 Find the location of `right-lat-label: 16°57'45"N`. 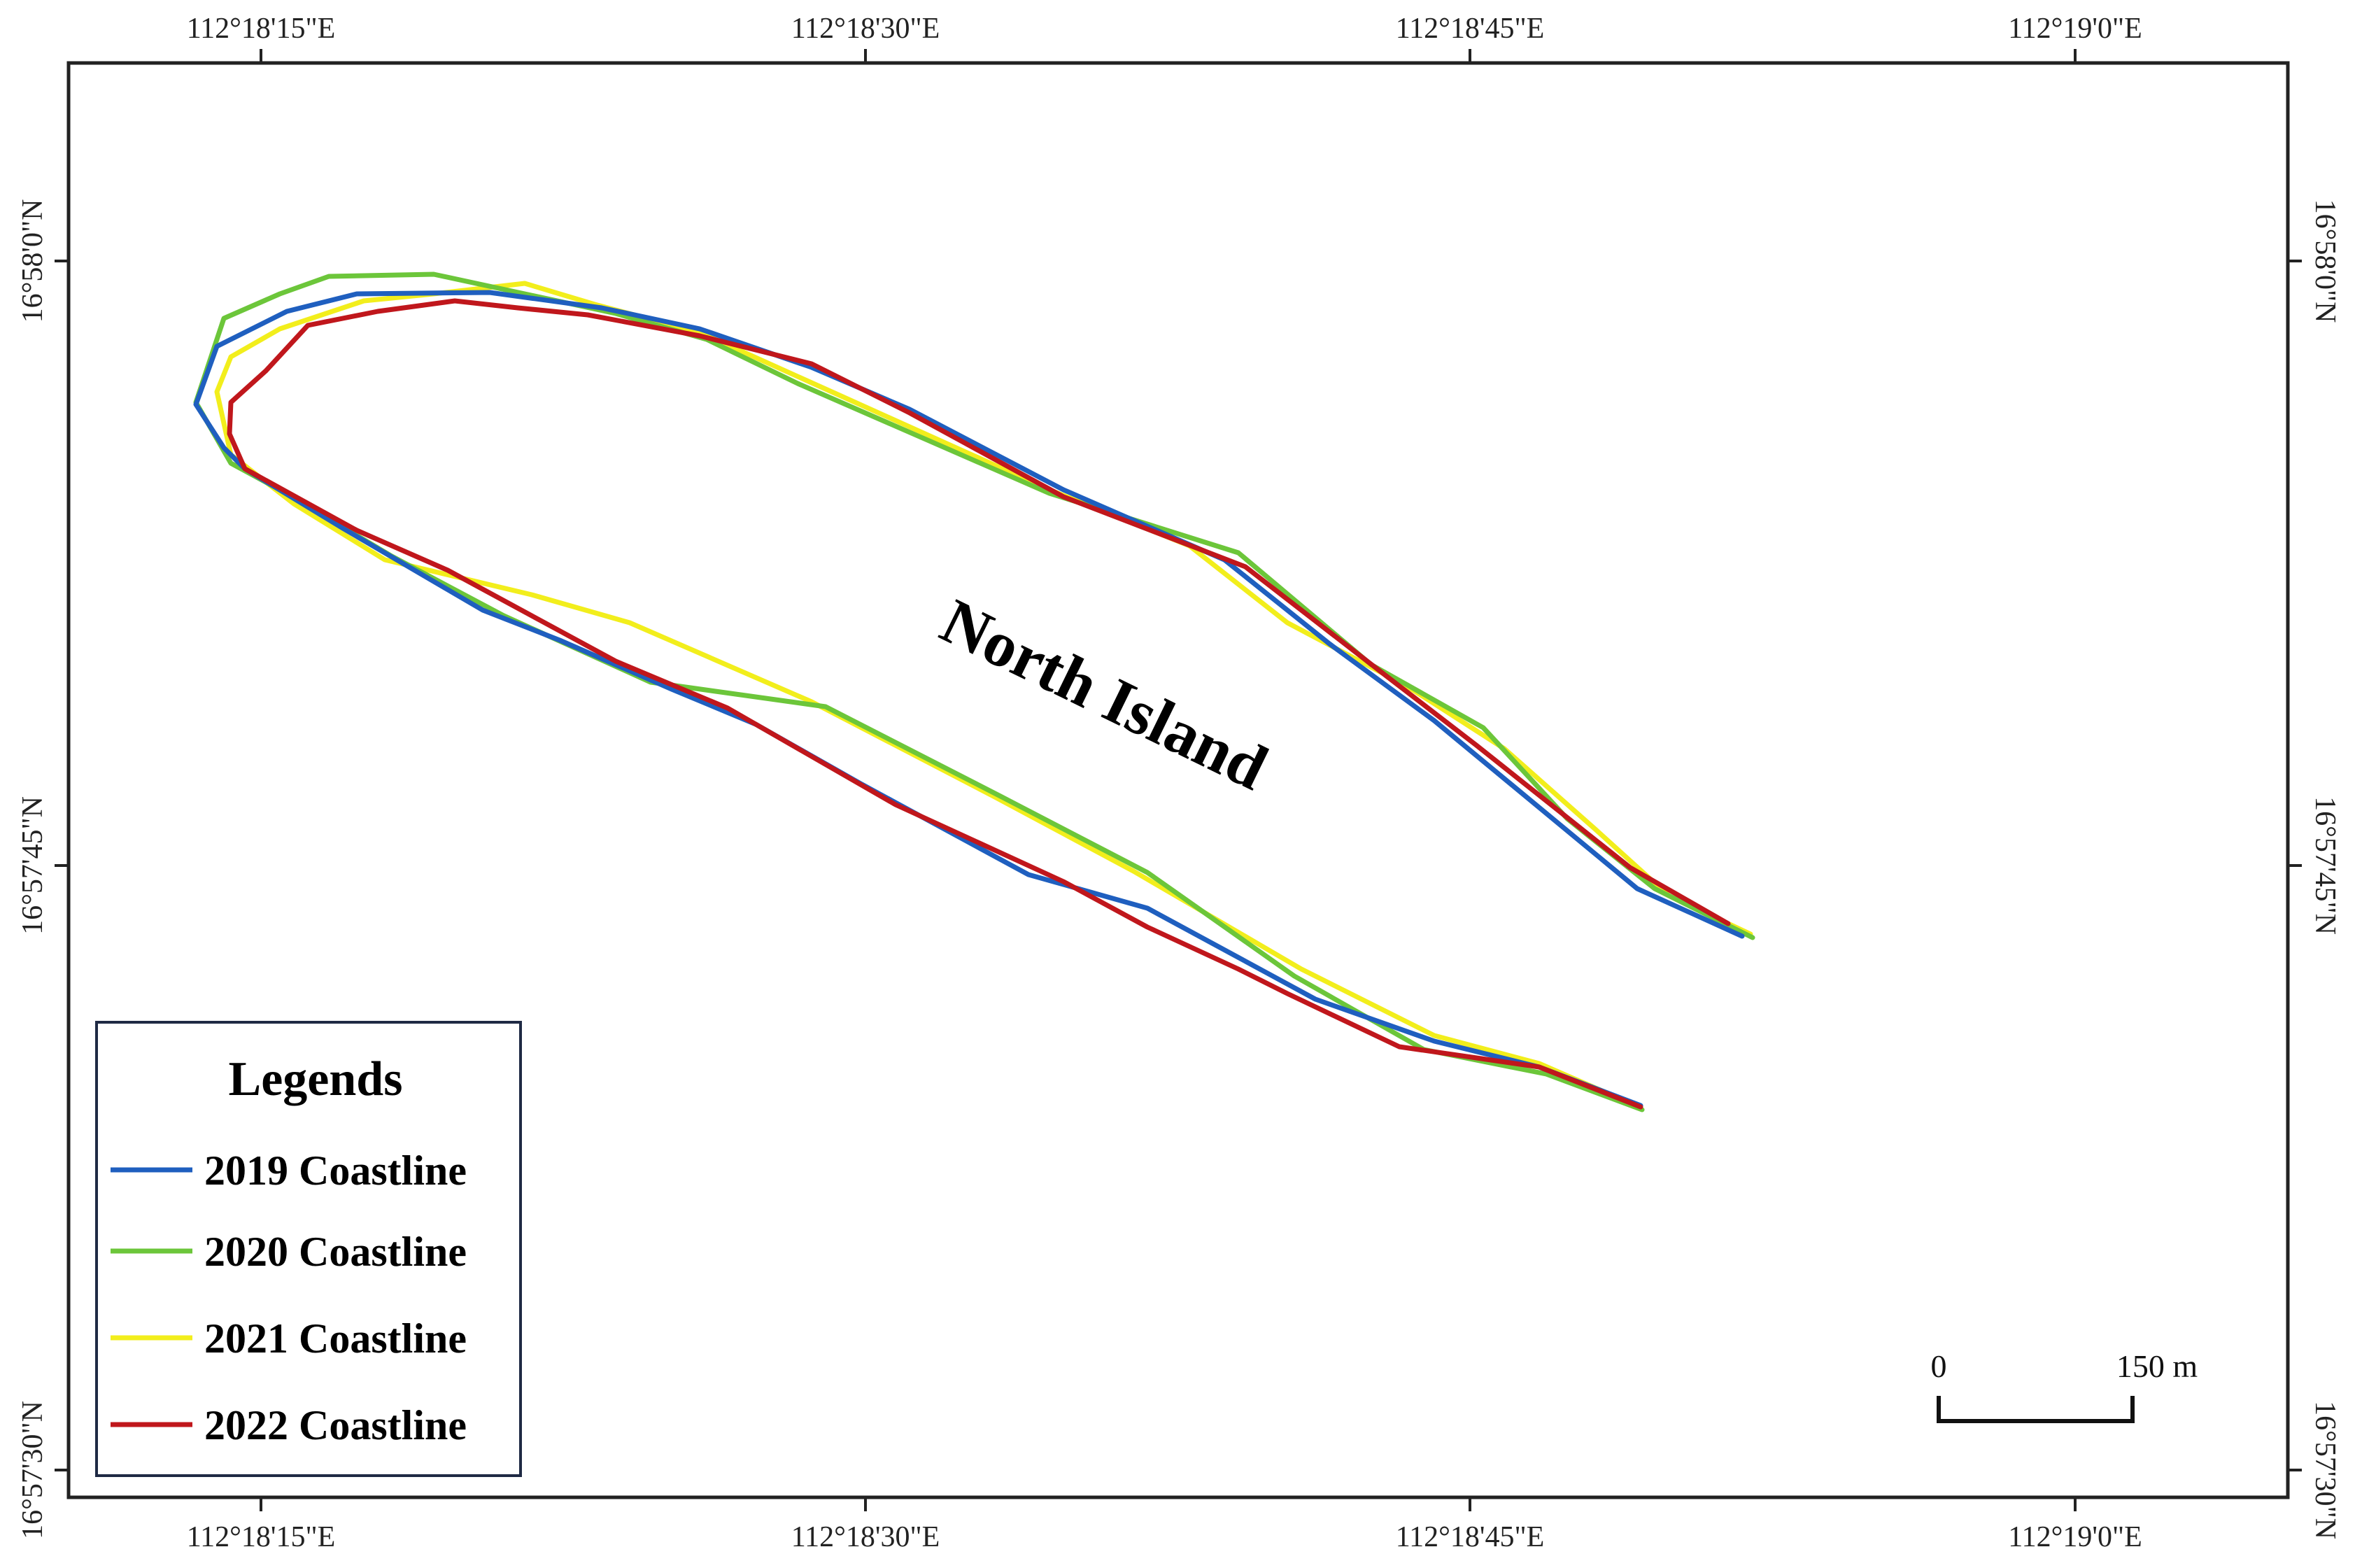

right-lat-label: 16°57'45"N is located at coordinates (2325, 866).